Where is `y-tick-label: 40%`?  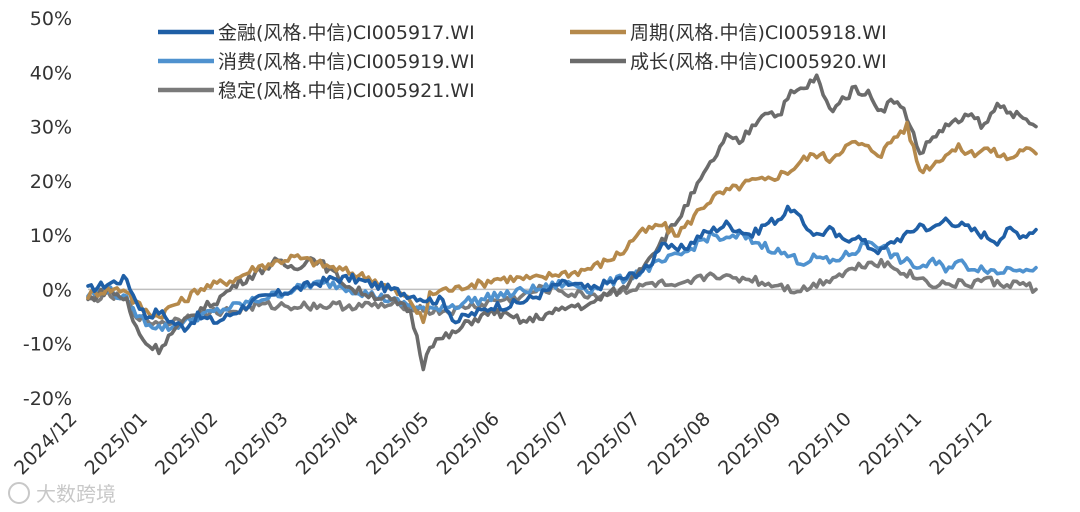 y-tick-label: 40% is located at coordinates (51, 73).